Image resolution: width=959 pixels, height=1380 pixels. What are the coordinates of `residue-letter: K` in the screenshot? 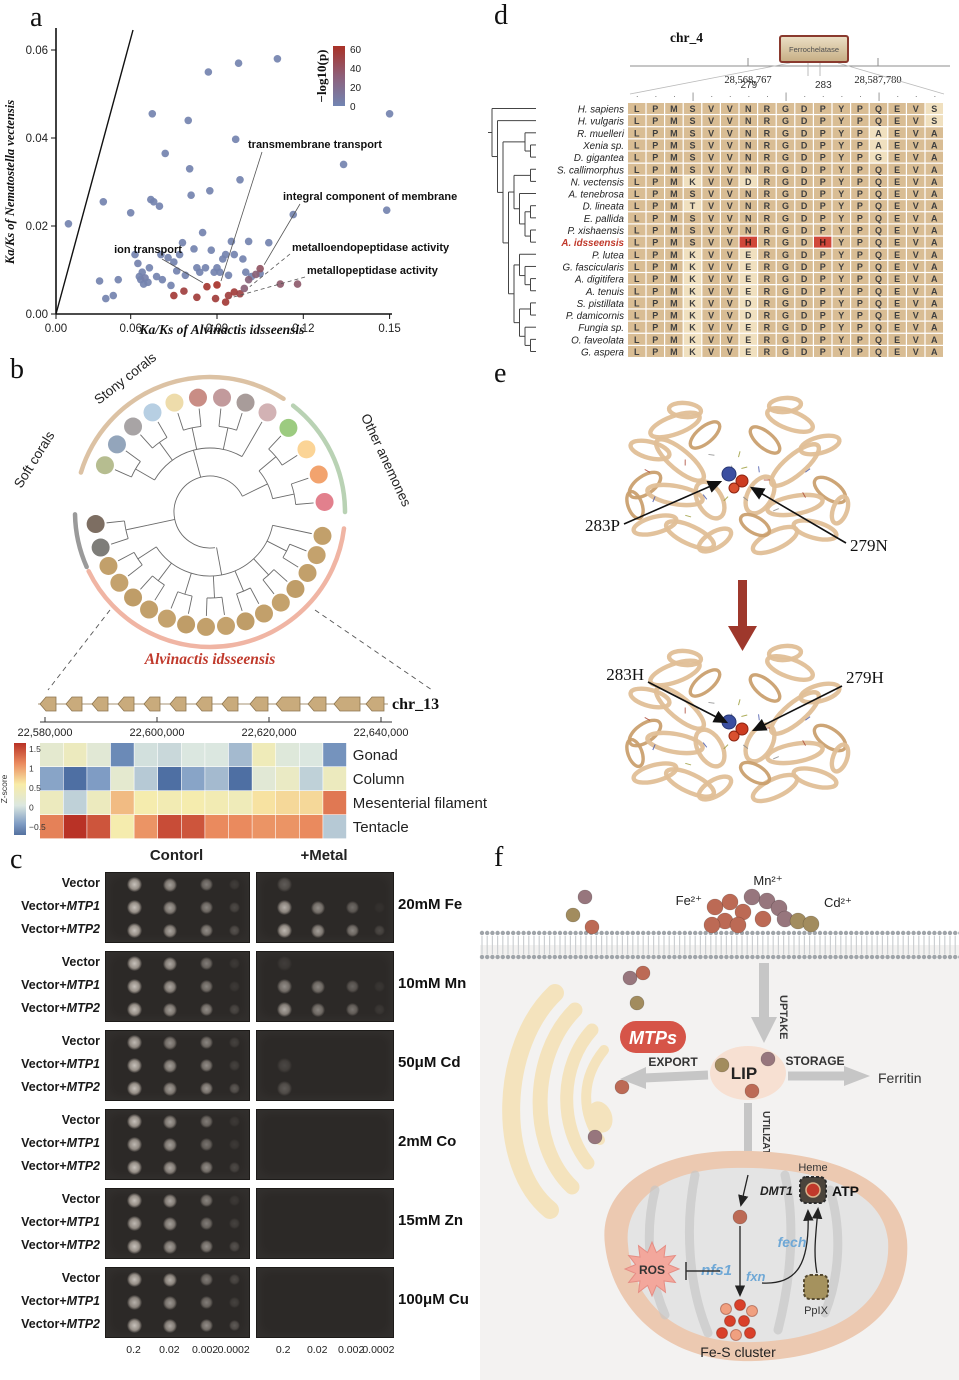 It's located at (692, 182).